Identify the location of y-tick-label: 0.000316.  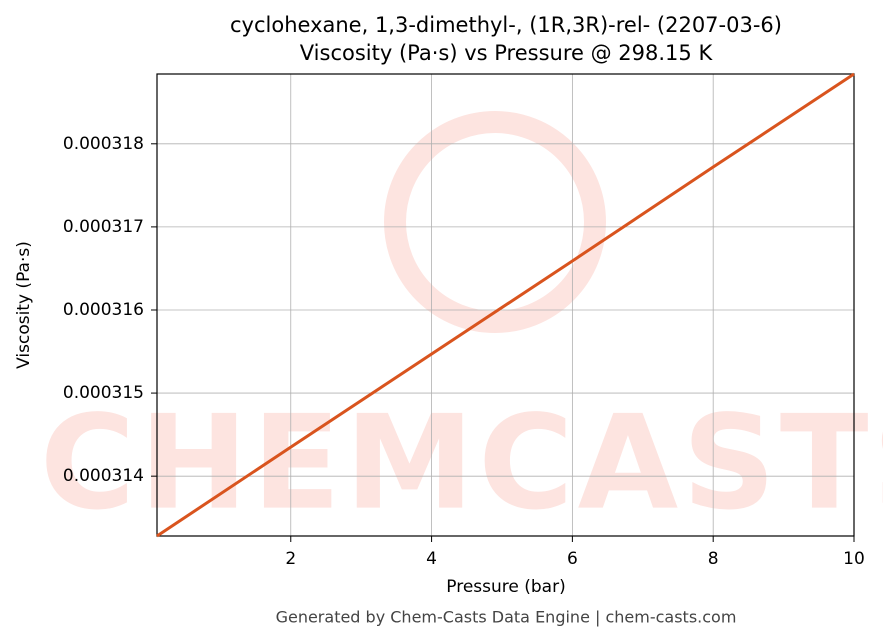
(103, 310).